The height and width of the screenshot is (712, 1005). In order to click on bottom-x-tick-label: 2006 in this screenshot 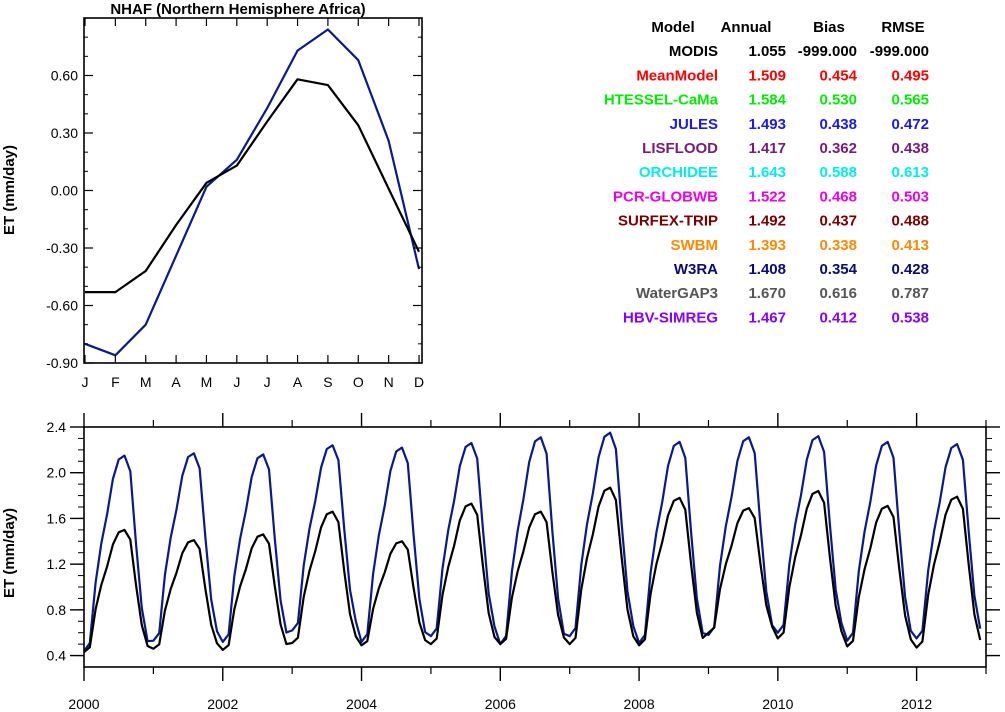, I will do `click(500, 704)`.